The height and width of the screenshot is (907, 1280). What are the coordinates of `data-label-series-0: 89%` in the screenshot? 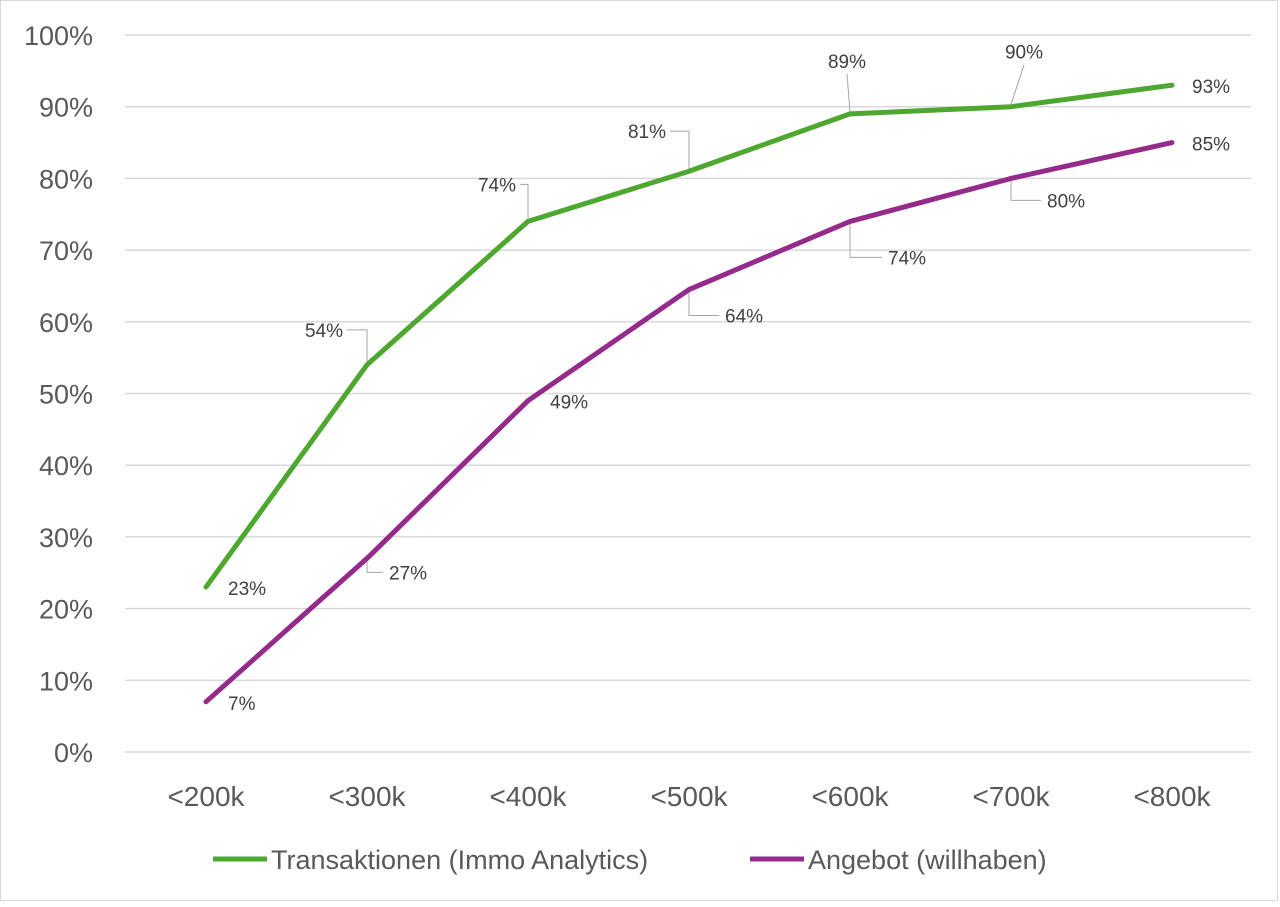 It's located at (847, 62).